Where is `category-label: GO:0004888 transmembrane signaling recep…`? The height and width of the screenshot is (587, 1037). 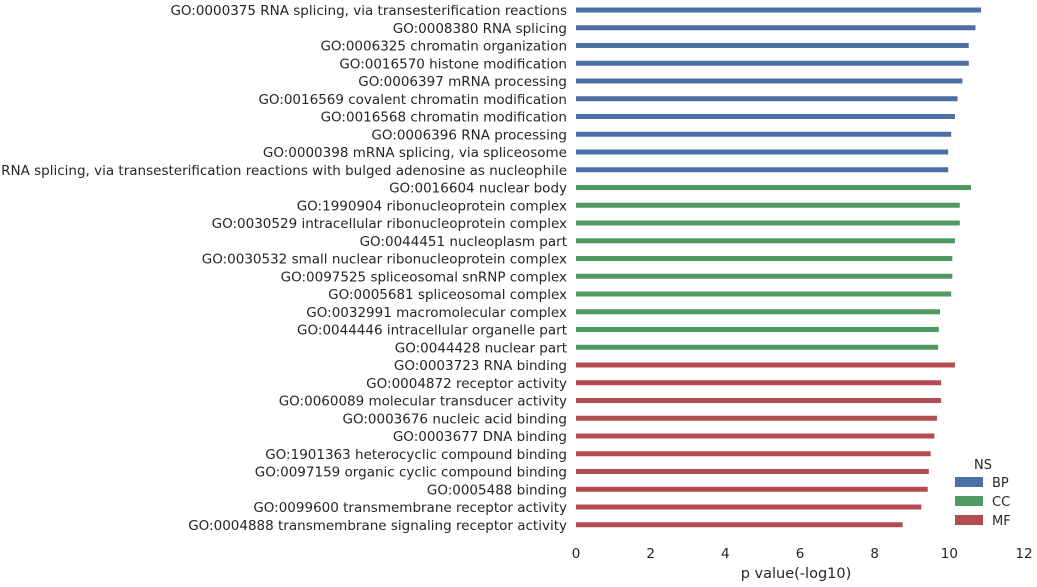
category-label: GO:0004888 transmembrane signaling recep… is located at coordinates (377, 526).